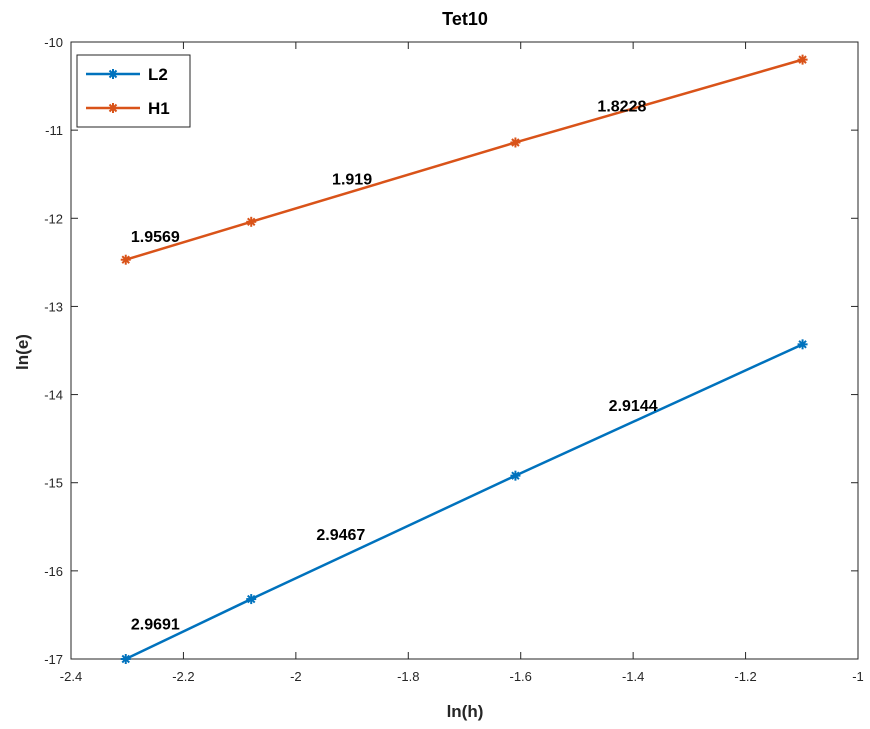  I want to click on rate-label: 1.8228, so click(621, 106).